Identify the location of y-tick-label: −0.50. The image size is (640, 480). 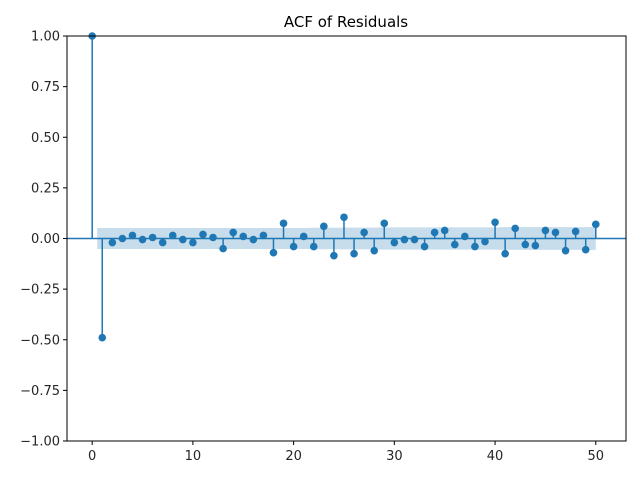
(40, 340).